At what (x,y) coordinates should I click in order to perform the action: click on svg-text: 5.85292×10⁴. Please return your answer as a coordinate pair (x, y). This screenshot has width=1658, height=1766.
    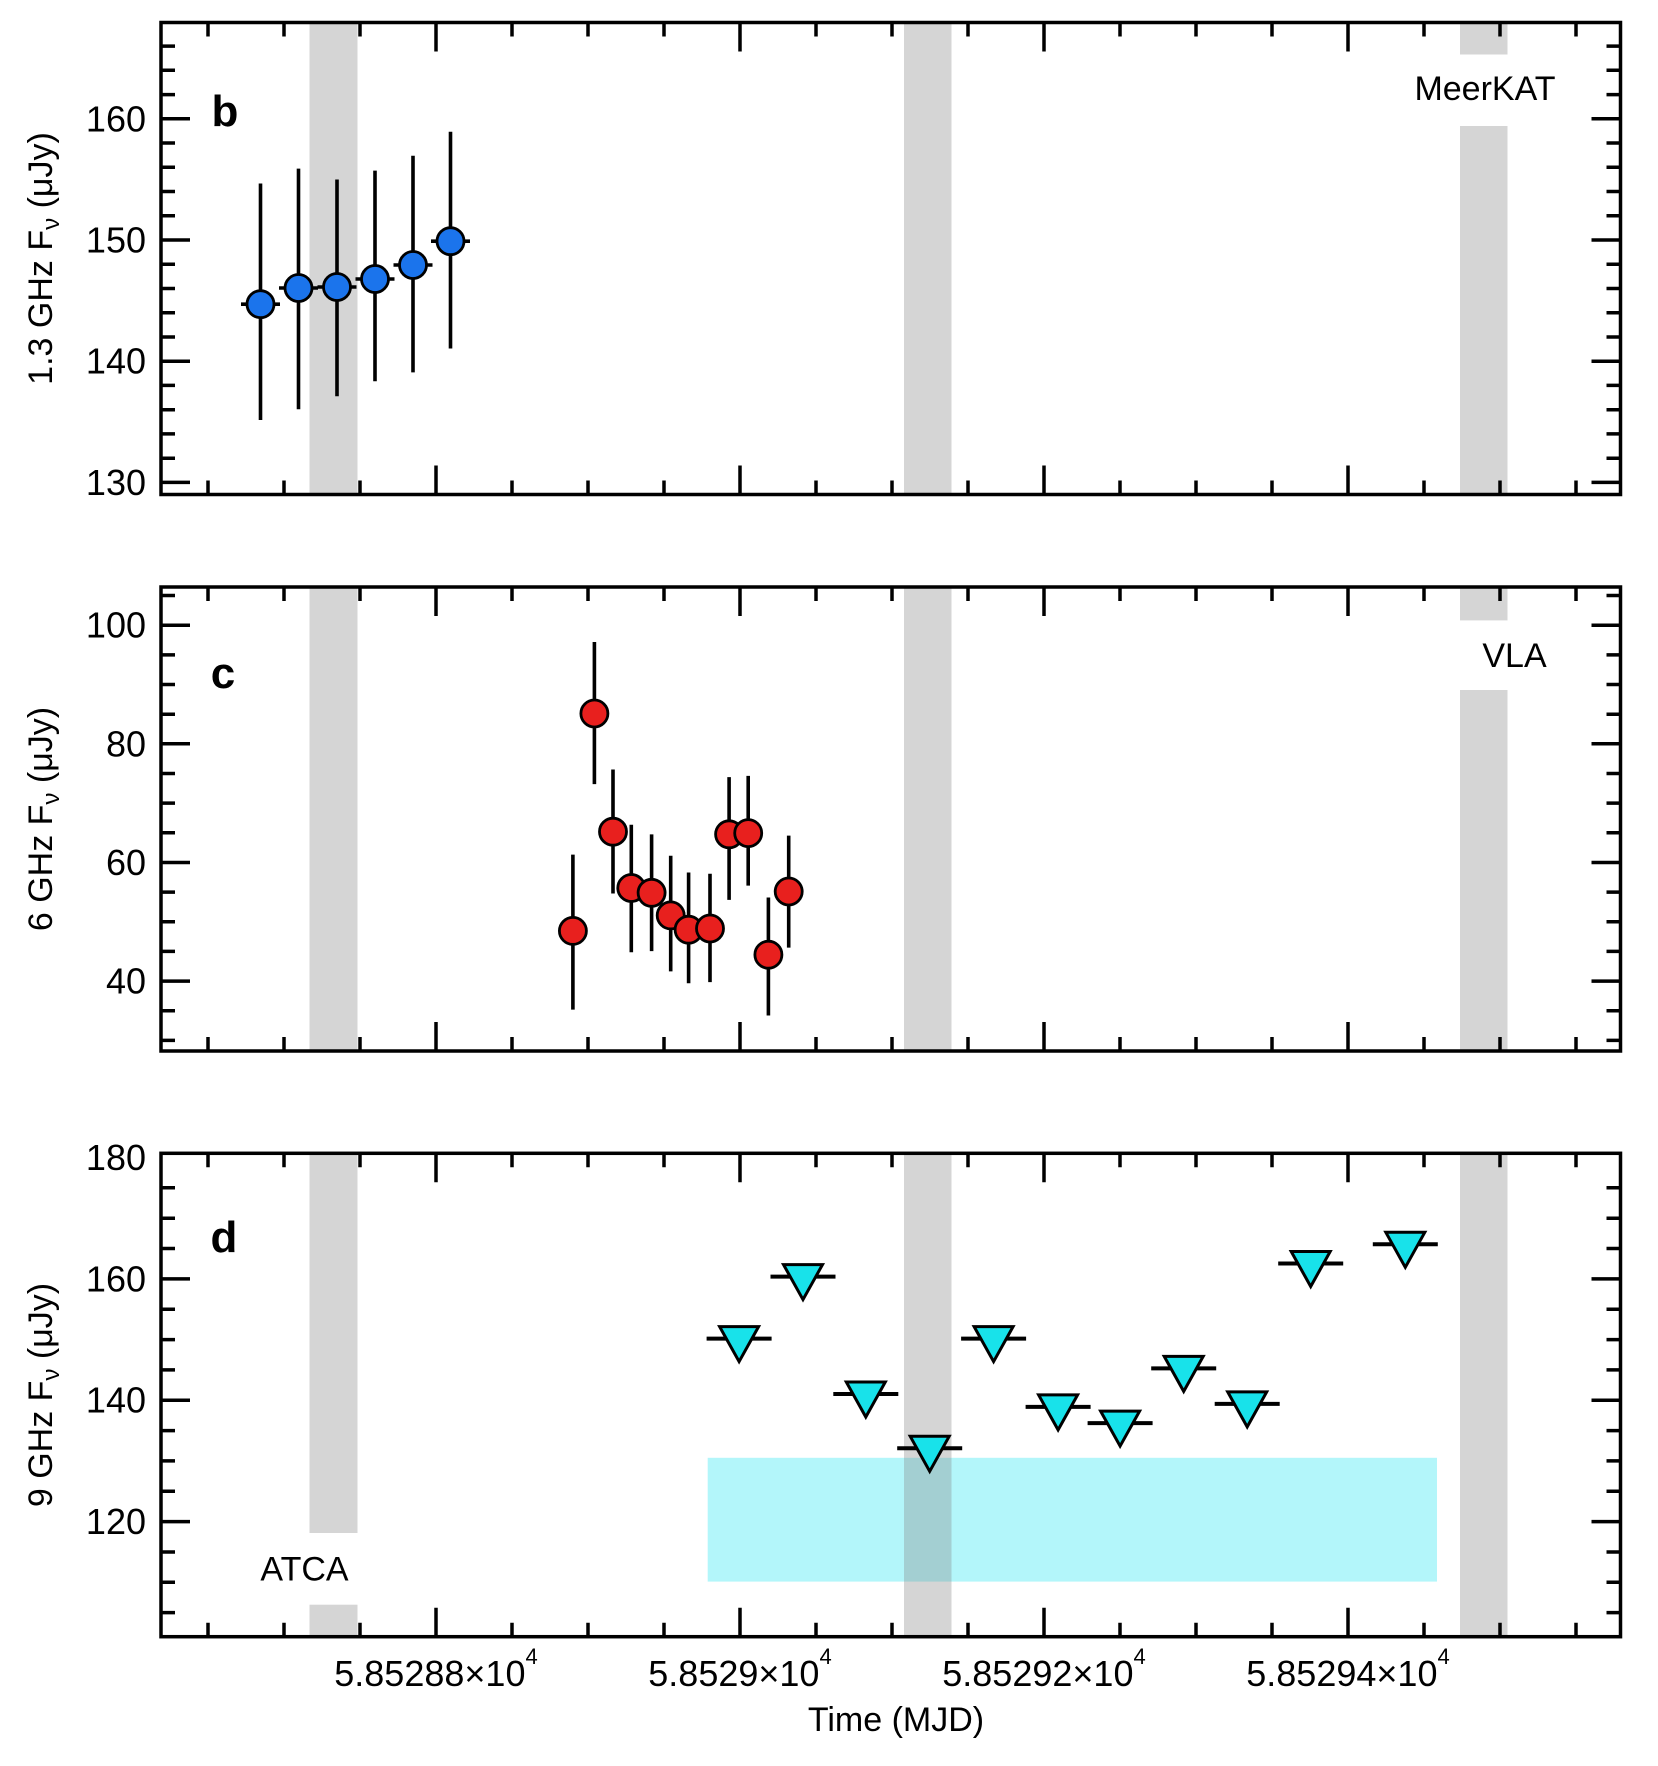
    Looking at the image, I should click on (1043, 1669).